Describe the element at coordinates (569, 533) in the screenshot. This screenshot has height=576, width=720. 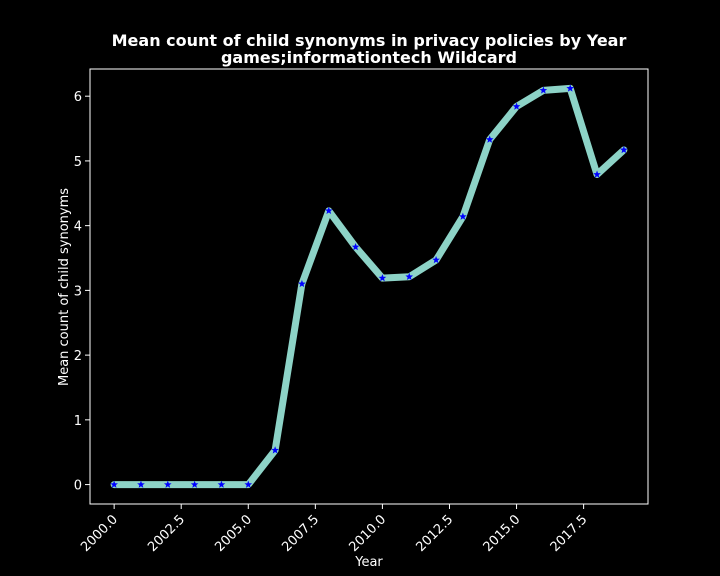
I see `x-tick-label: 2017.5` at that location.